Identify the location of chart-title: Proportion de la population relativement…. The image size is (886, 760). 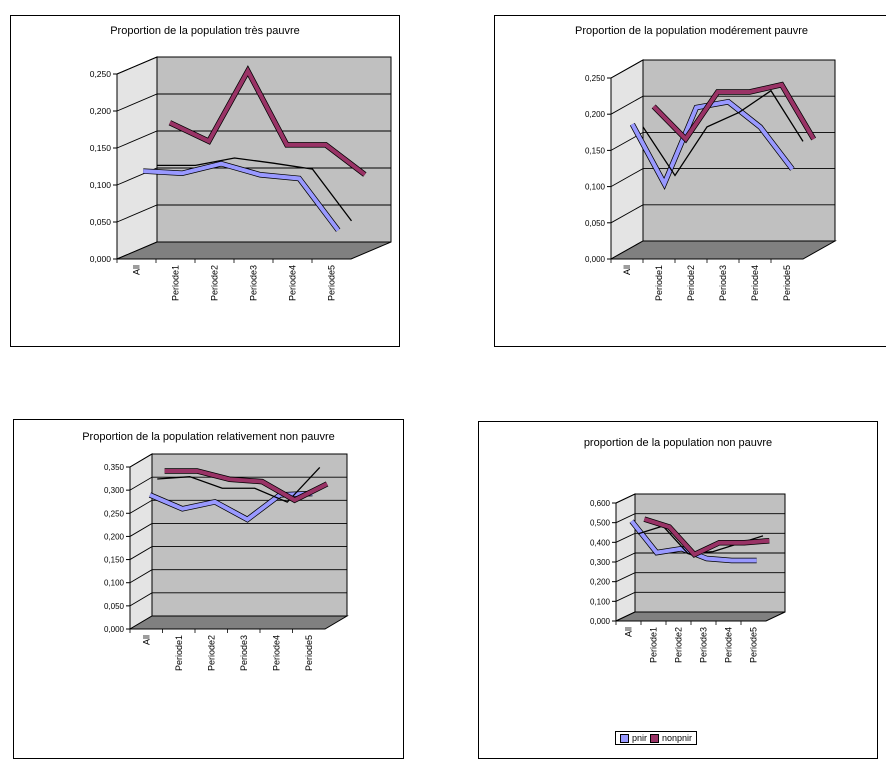
(208, 437).